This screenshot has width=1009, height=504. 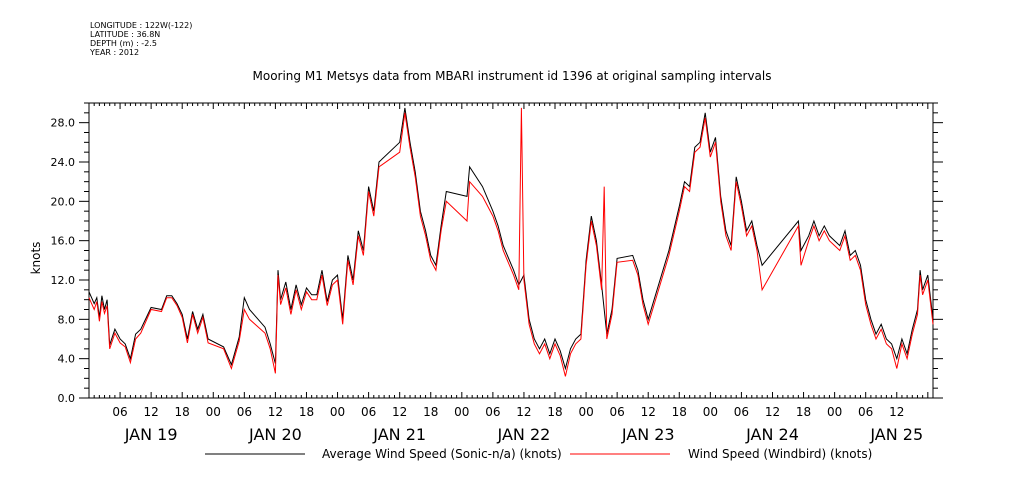 I want to click on y-tick-label: 20.0, so click(x=63, y=201).